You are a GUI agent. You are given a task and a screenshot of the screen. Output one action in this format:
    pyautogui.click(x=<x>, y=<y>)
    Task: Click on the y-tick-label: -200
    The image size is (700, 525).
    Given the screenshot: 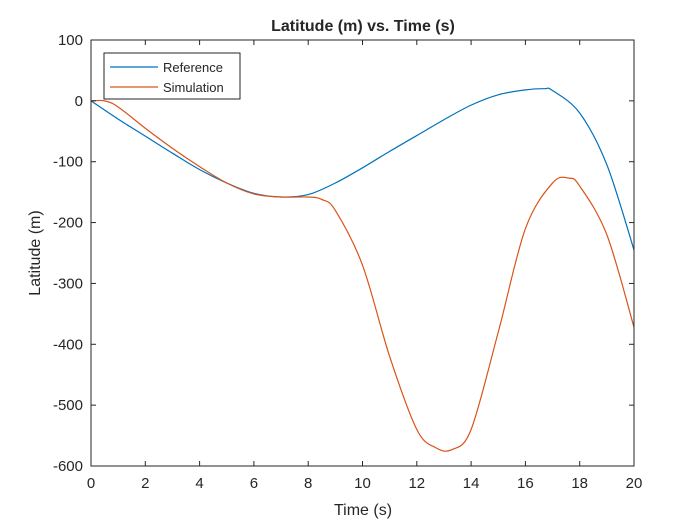 What is the action you would take?
    pyautogui.click(x=68, y=223)
    